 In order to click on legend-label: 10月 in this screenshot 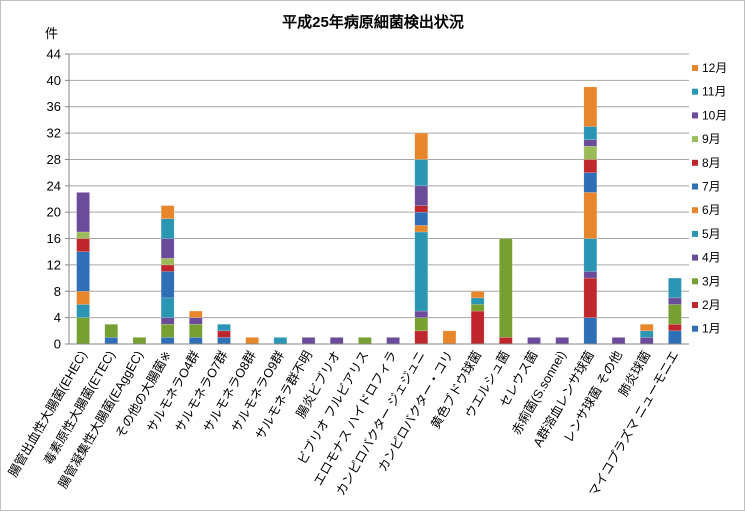, I will do `click(714, 115)`.